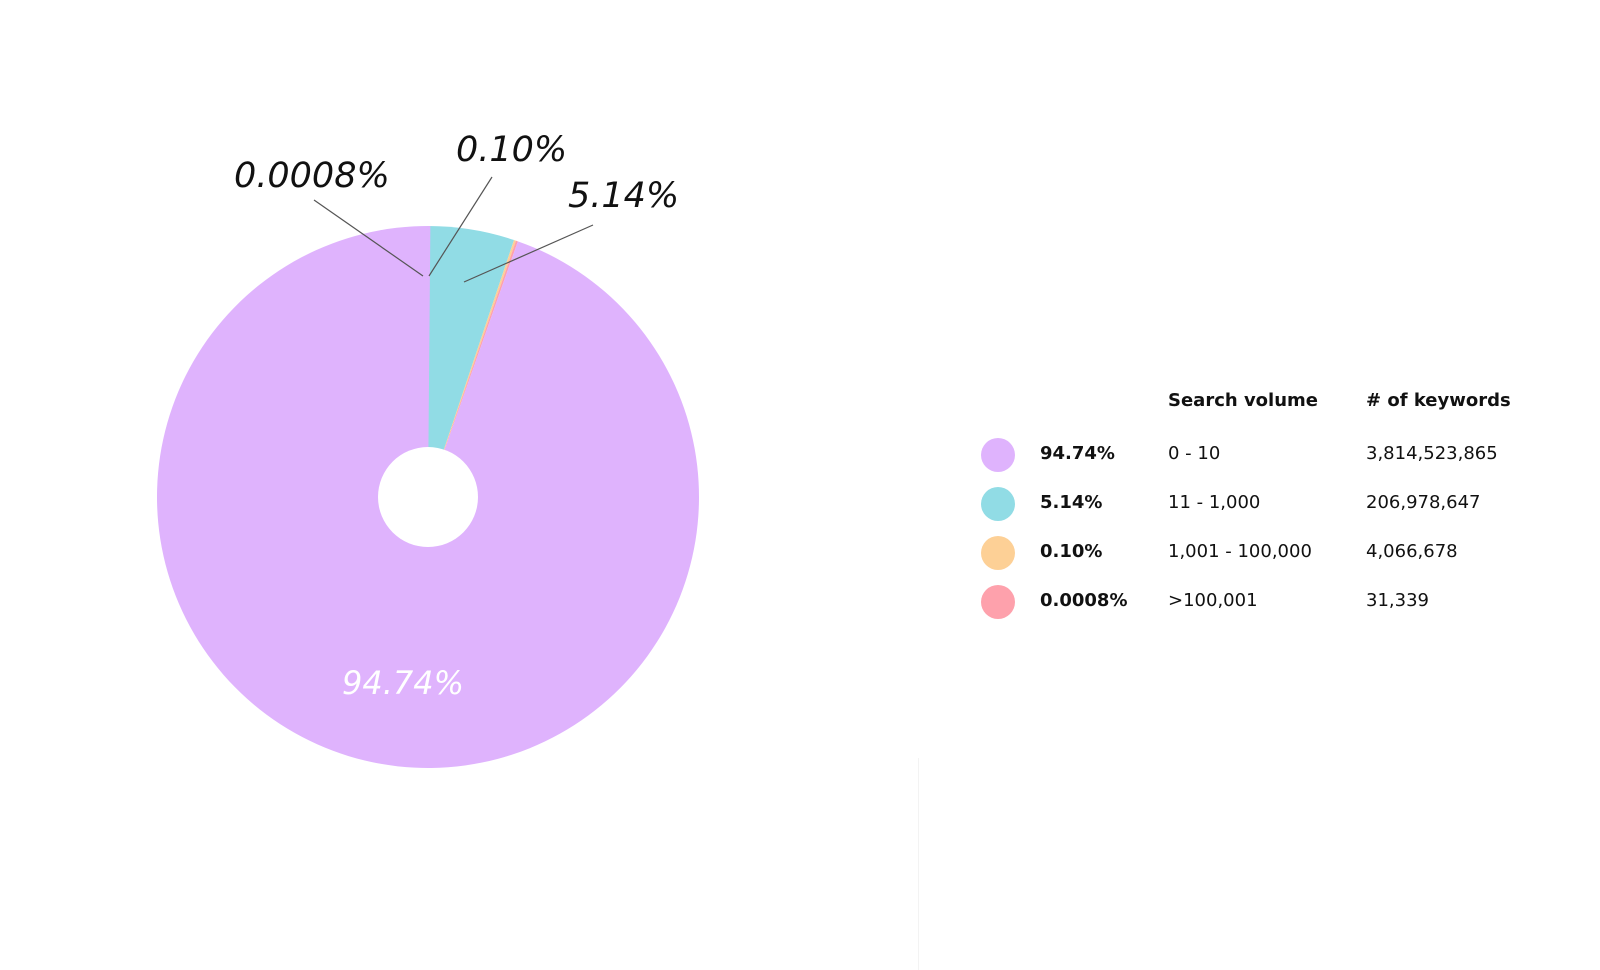 The image size is (1600, 970). Describe the element at coordinates (1214, 502) in the screenshot. I see `legend-search-volume: 11 - 1,000` at that location.